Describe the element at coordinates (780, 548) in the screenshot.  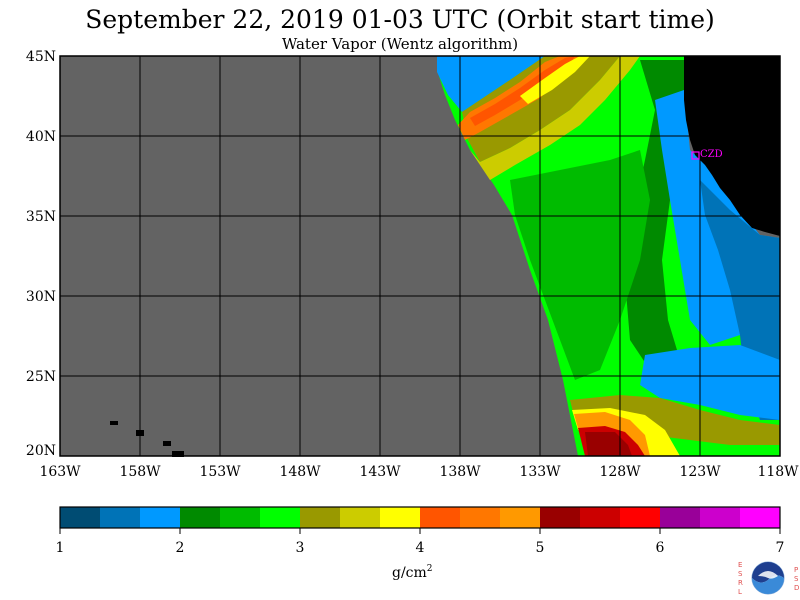
I see `colorbar-tick-label: 7` at that location.